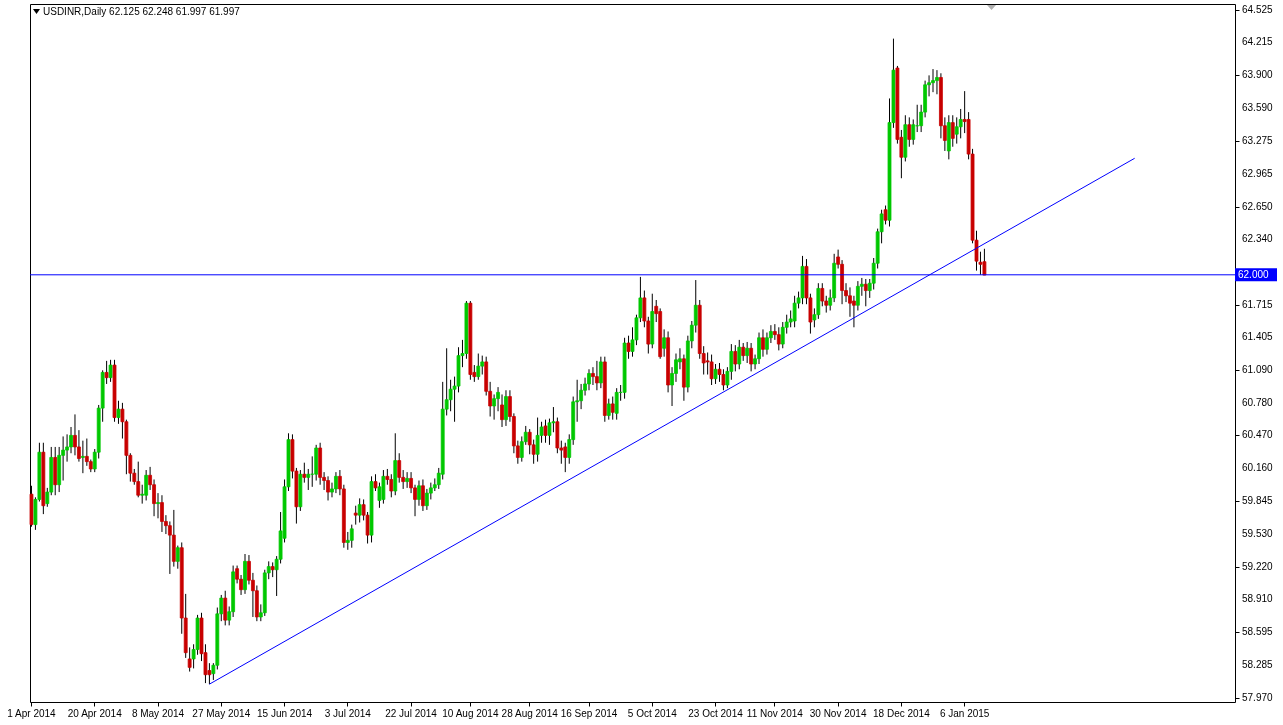 The width and height of the screenshot is (1283, 725). I want to click on x-tick-label: 28 Aug 2014, so click(530, 713).